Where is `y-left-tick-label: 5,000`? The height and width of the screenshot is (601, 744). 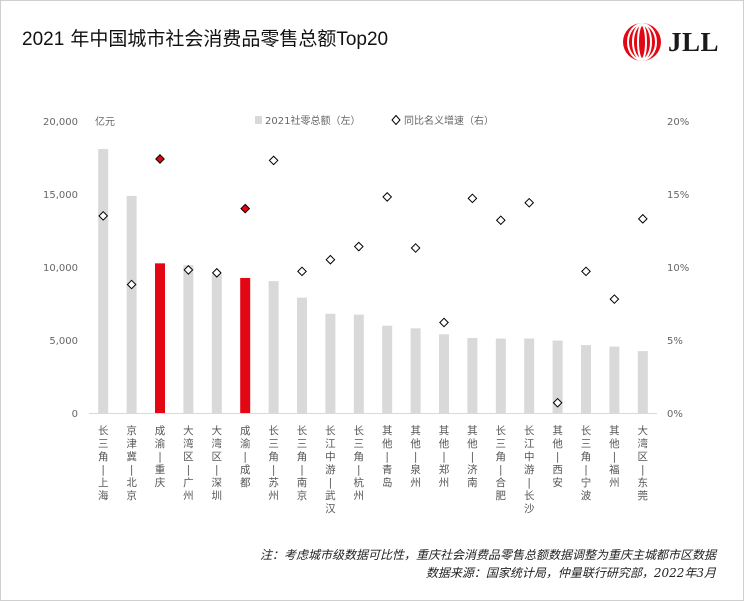
y-left-tick-label: 5,000 is located at coordinates (63, 341).